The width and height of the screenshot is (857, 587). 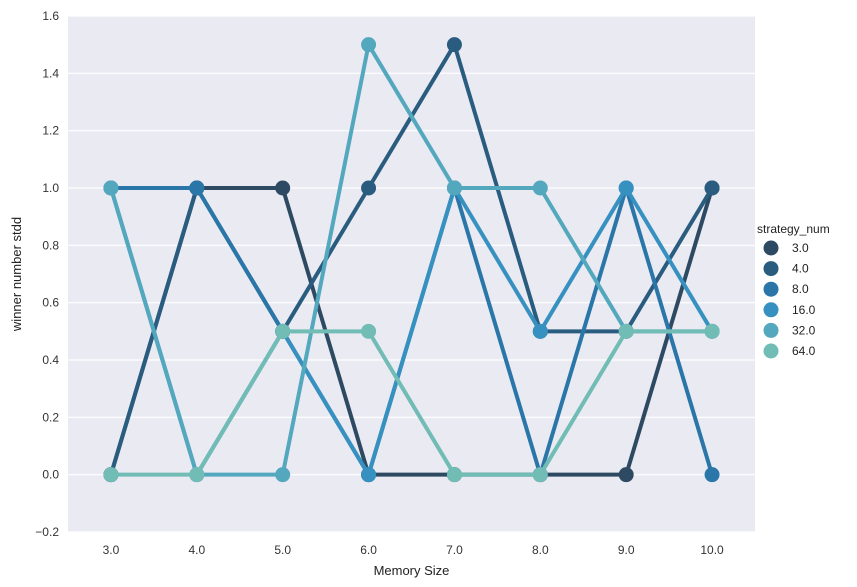 What do you see at coordinates (412, 570) in the screenshot?
I see `x-axis-label: Memory Size` at bounding box center [412, 570].